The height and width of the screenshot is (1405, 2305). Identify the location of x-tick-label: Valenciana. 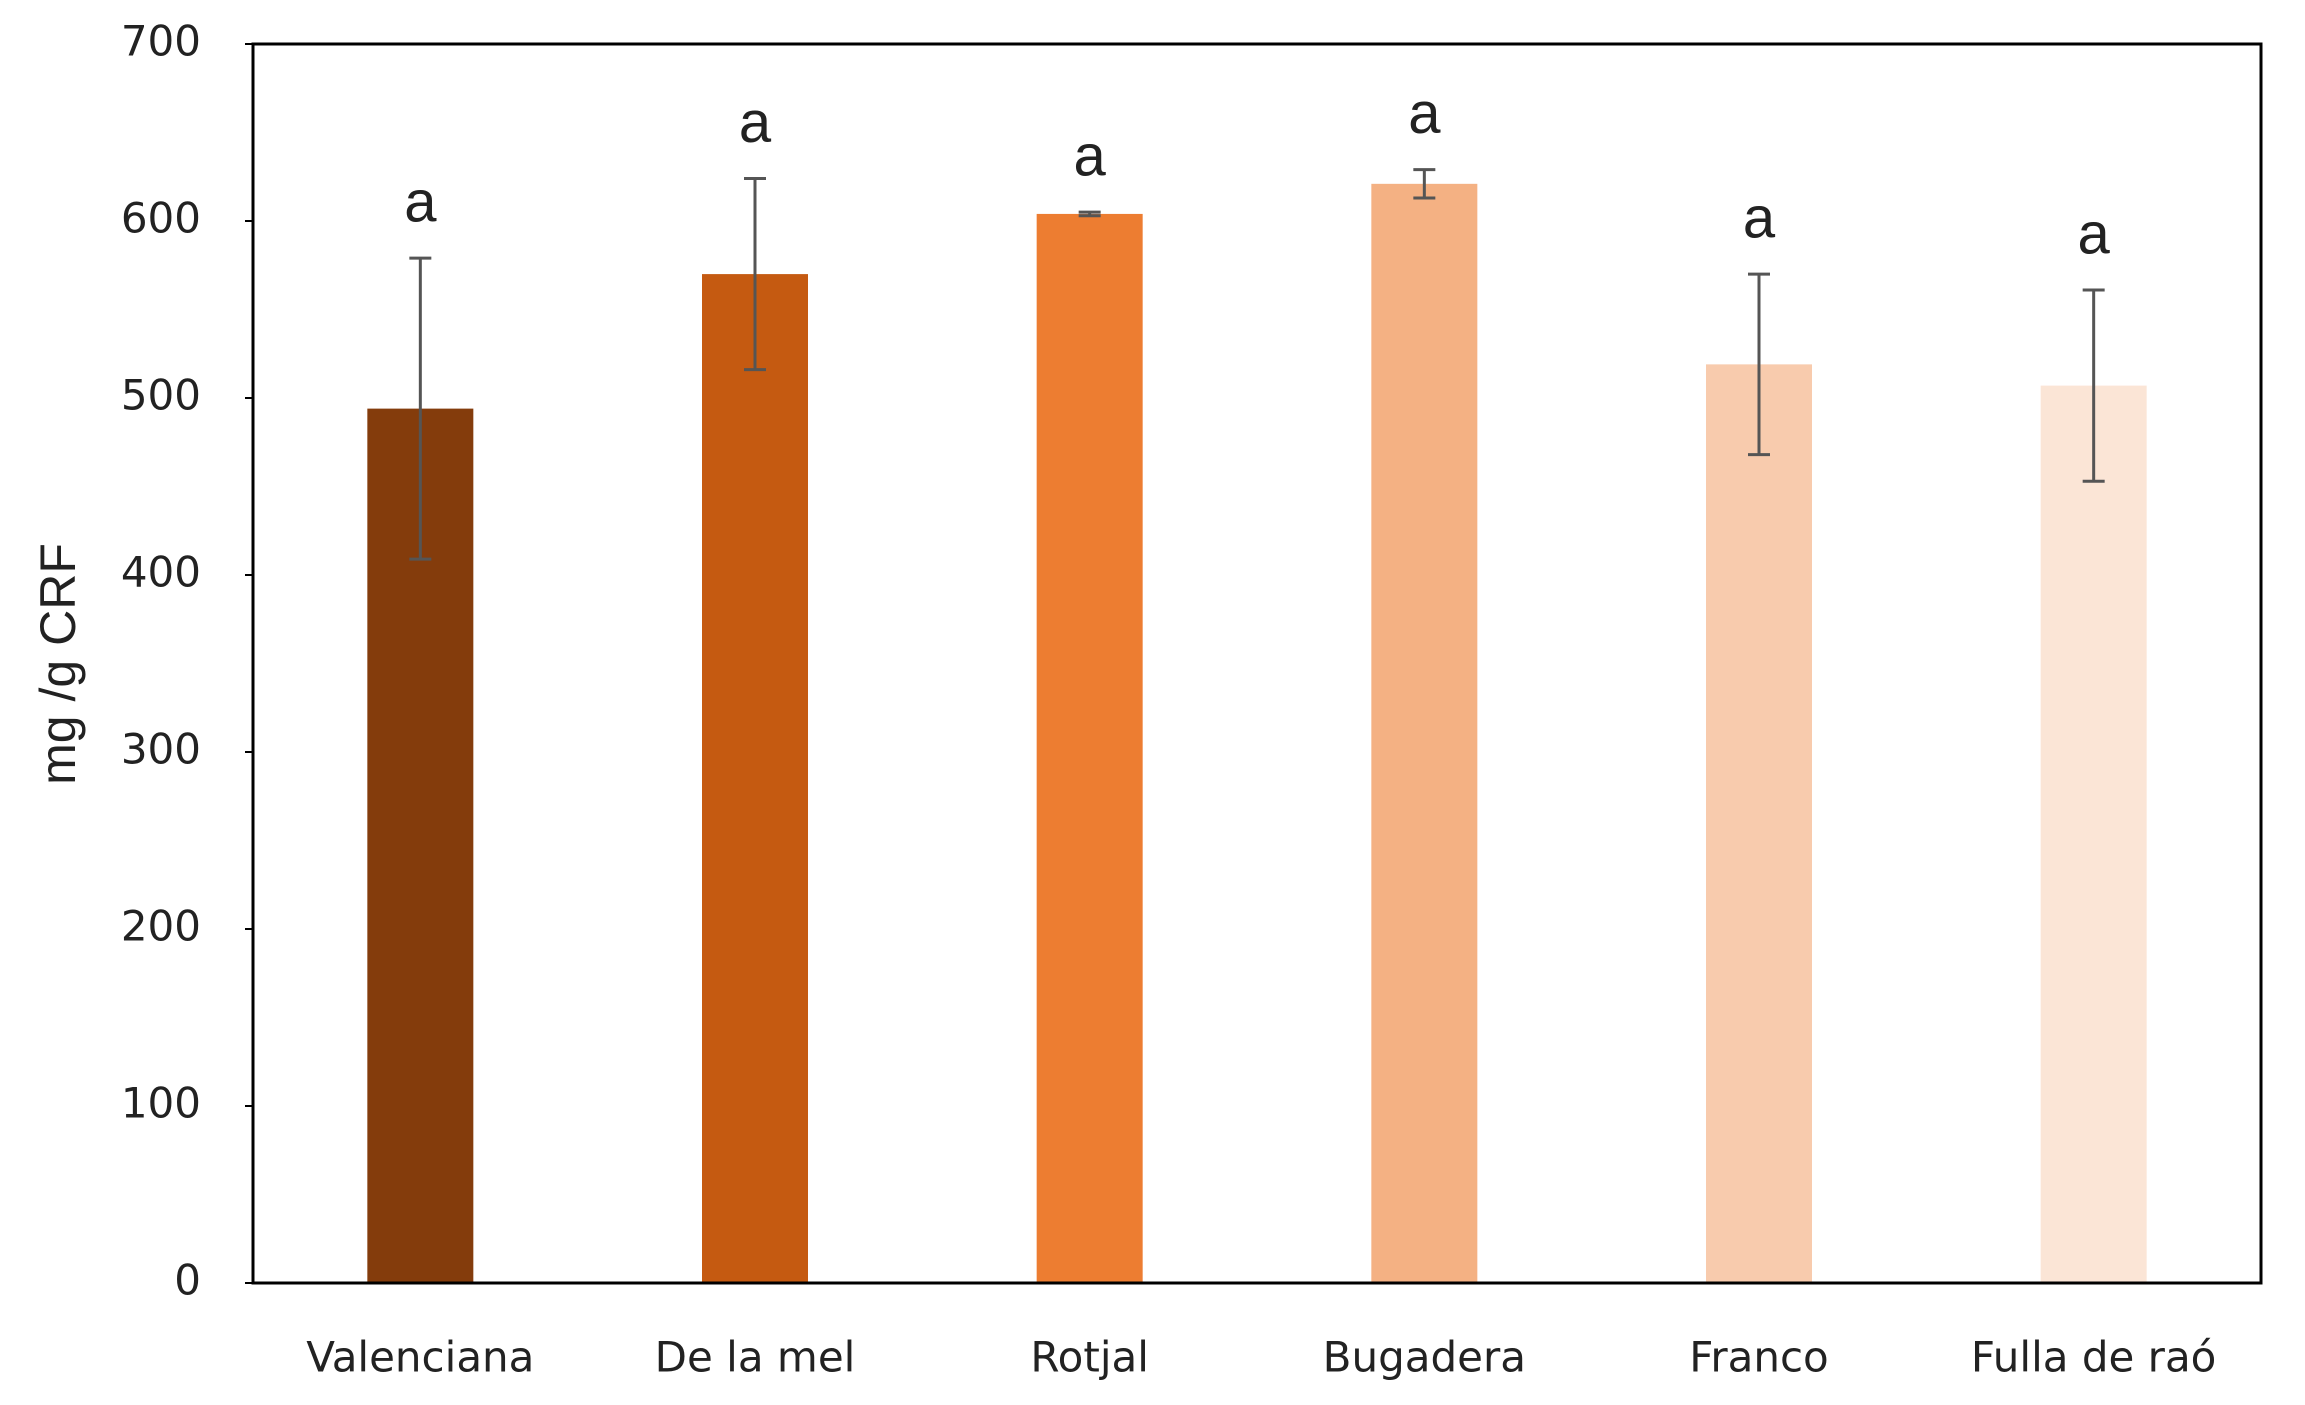
(420, 1357).